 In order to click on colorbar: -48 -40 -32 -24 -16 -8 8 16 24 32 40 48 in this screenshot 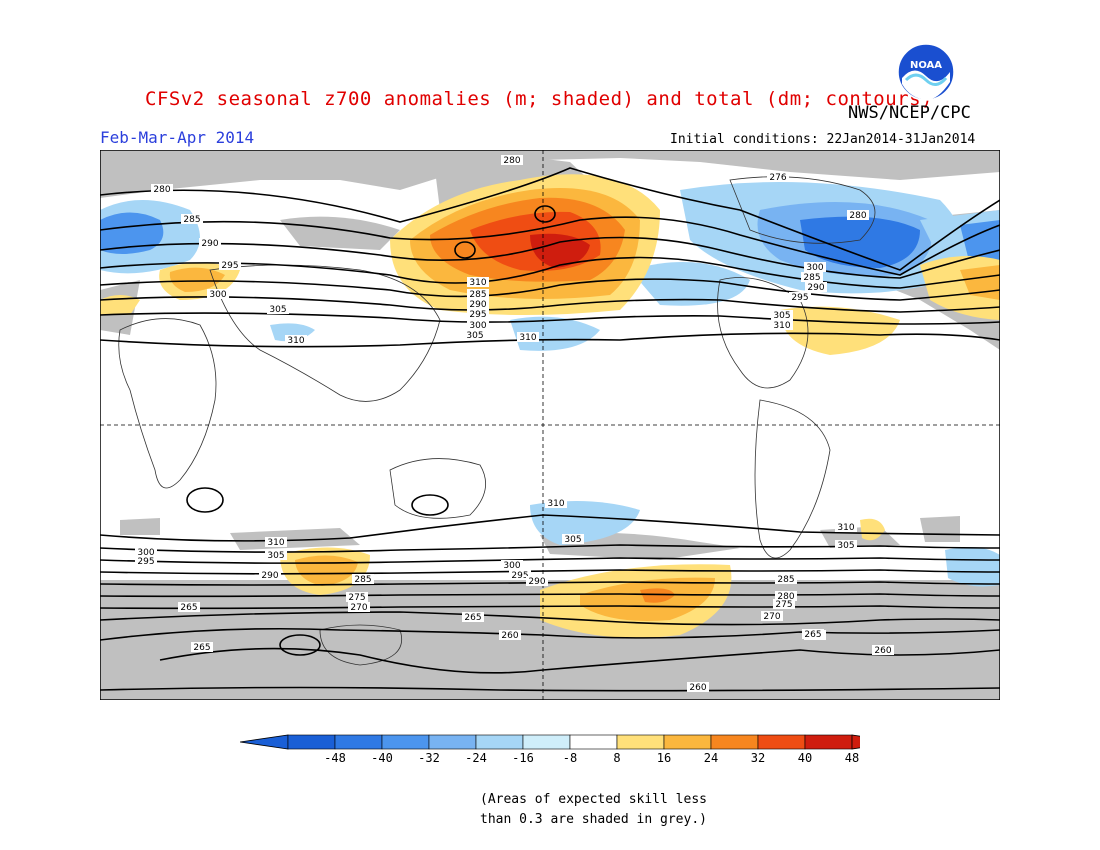, I will do `click(550, 749)`.